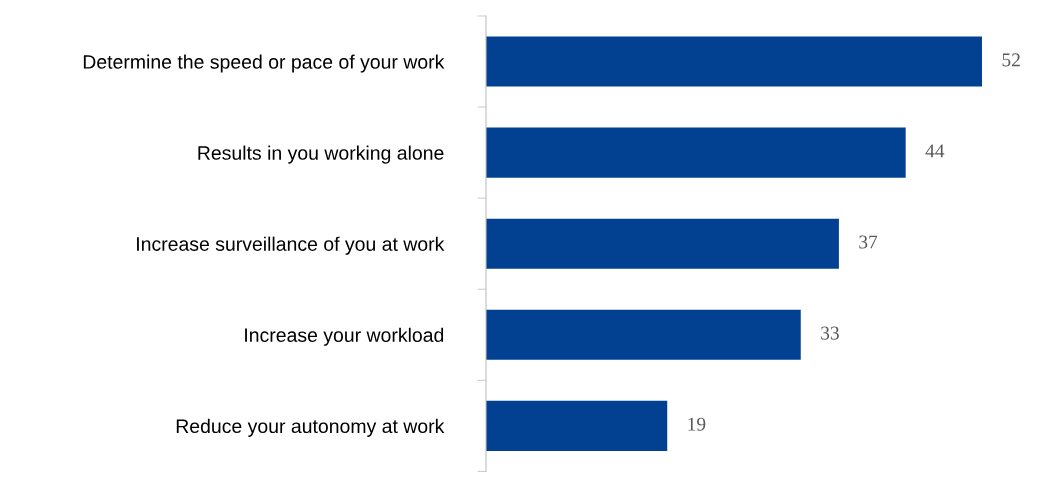 The width and height of the screenshot is (1042, 481). What do you see at coordinates (291, 245) in the screenshot?
I see `y-tick-label: Increase surveillance of you at work` at bounding box center [291, 245].